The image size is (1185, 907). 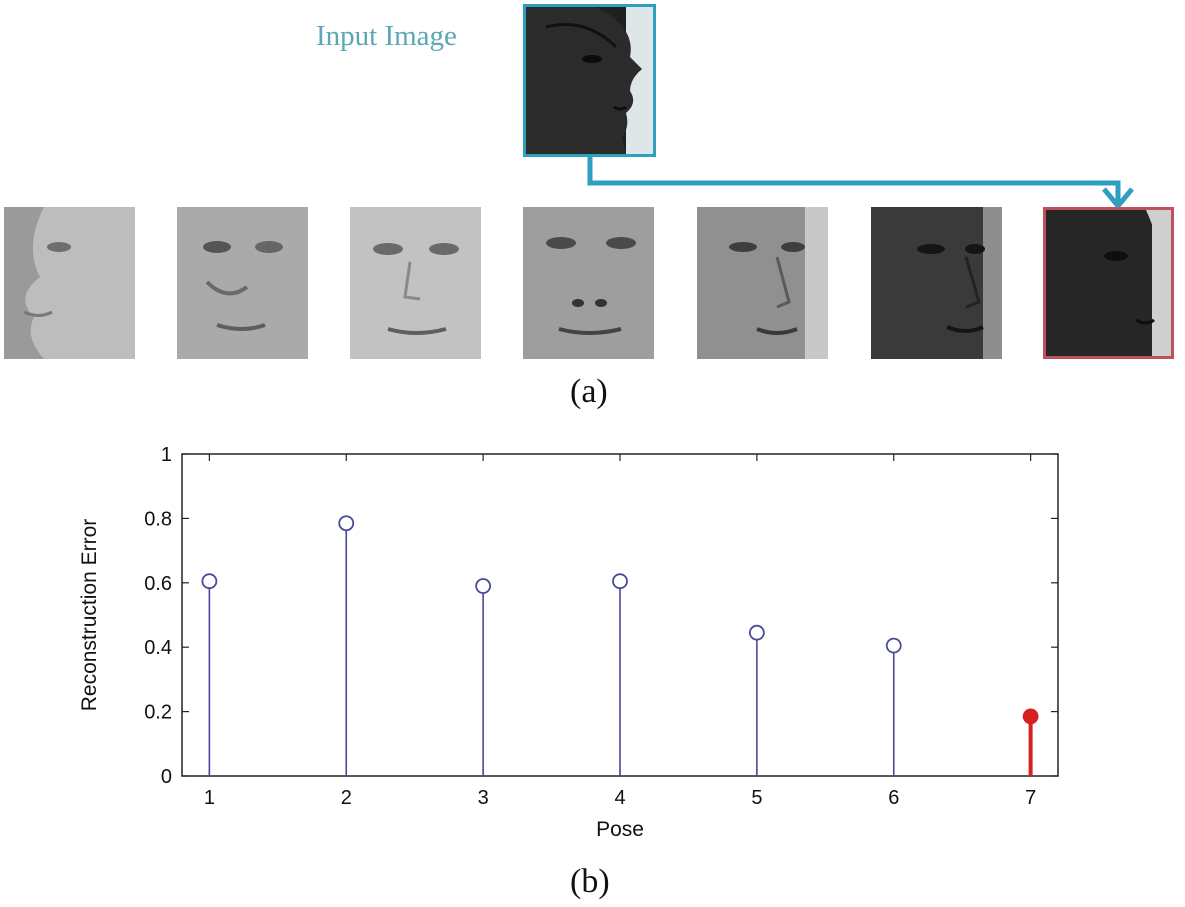 I want to click on input-face-image, so click(x=589, y=80).